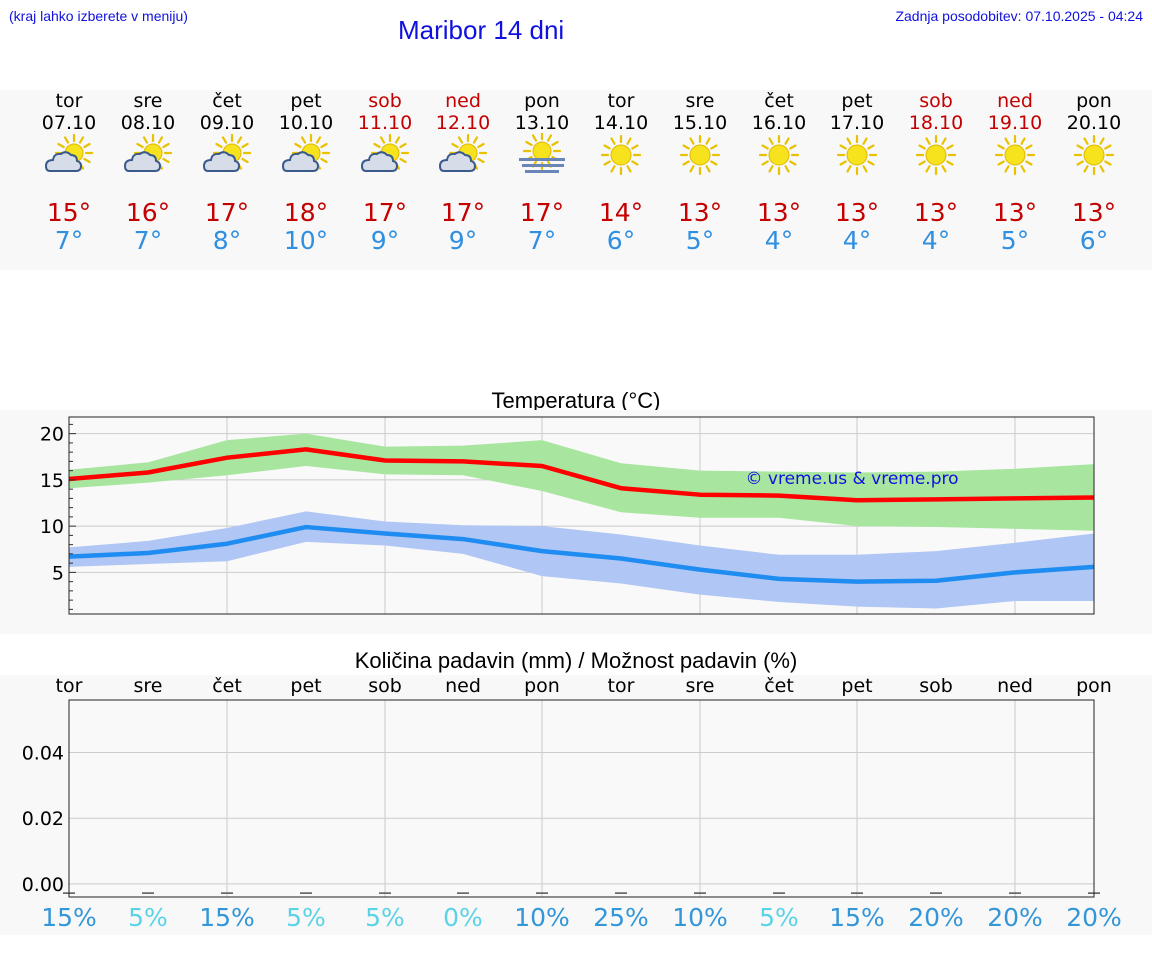 The width and height of the screenshot is (1152, 975). I want to click on day-date: 17.10, so click(857, 123).